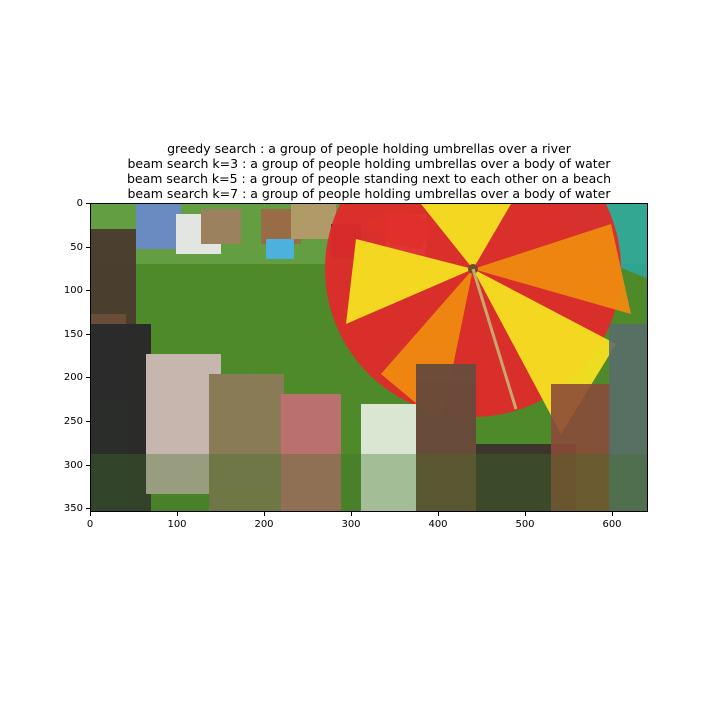 Image resolution: width=720 pixels, height=720 pixels. What do you see at coordinates (438, 524) in the screenshot?
I see `x-tick-label-400: 400` at bounding box center [438, 524].